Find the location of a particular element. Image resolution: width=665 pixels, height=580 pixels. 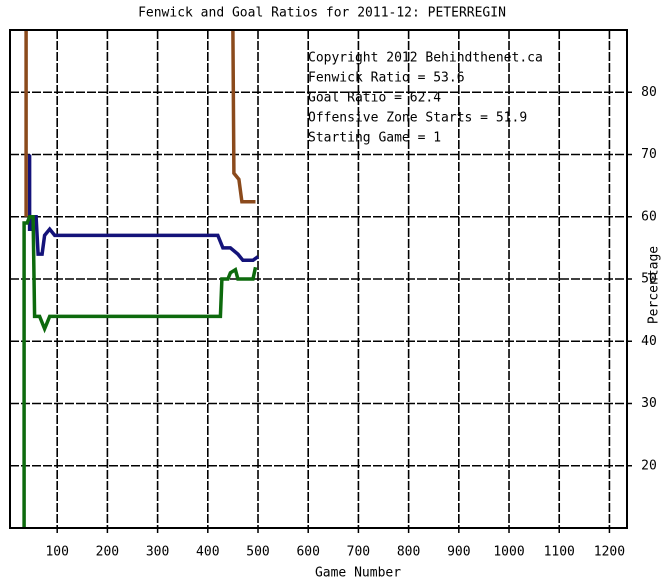

y-axis-label: Percentage is located at coordinates (654, 285).